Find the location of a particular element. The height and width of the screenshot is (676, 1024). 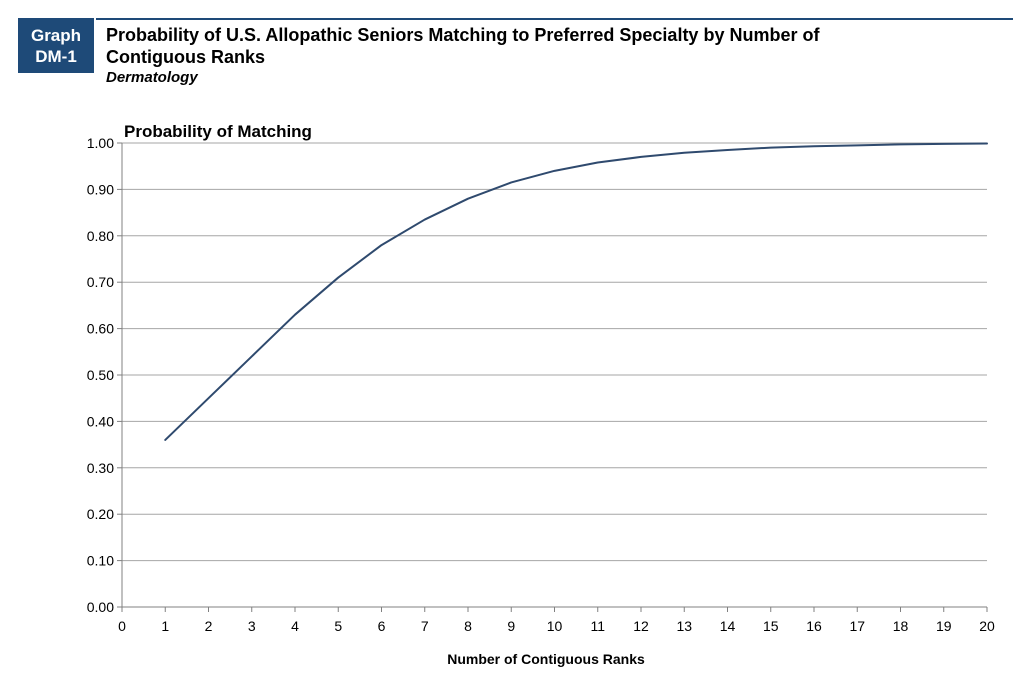

x-tick-label: 2 is located at coordinates (209, 626).